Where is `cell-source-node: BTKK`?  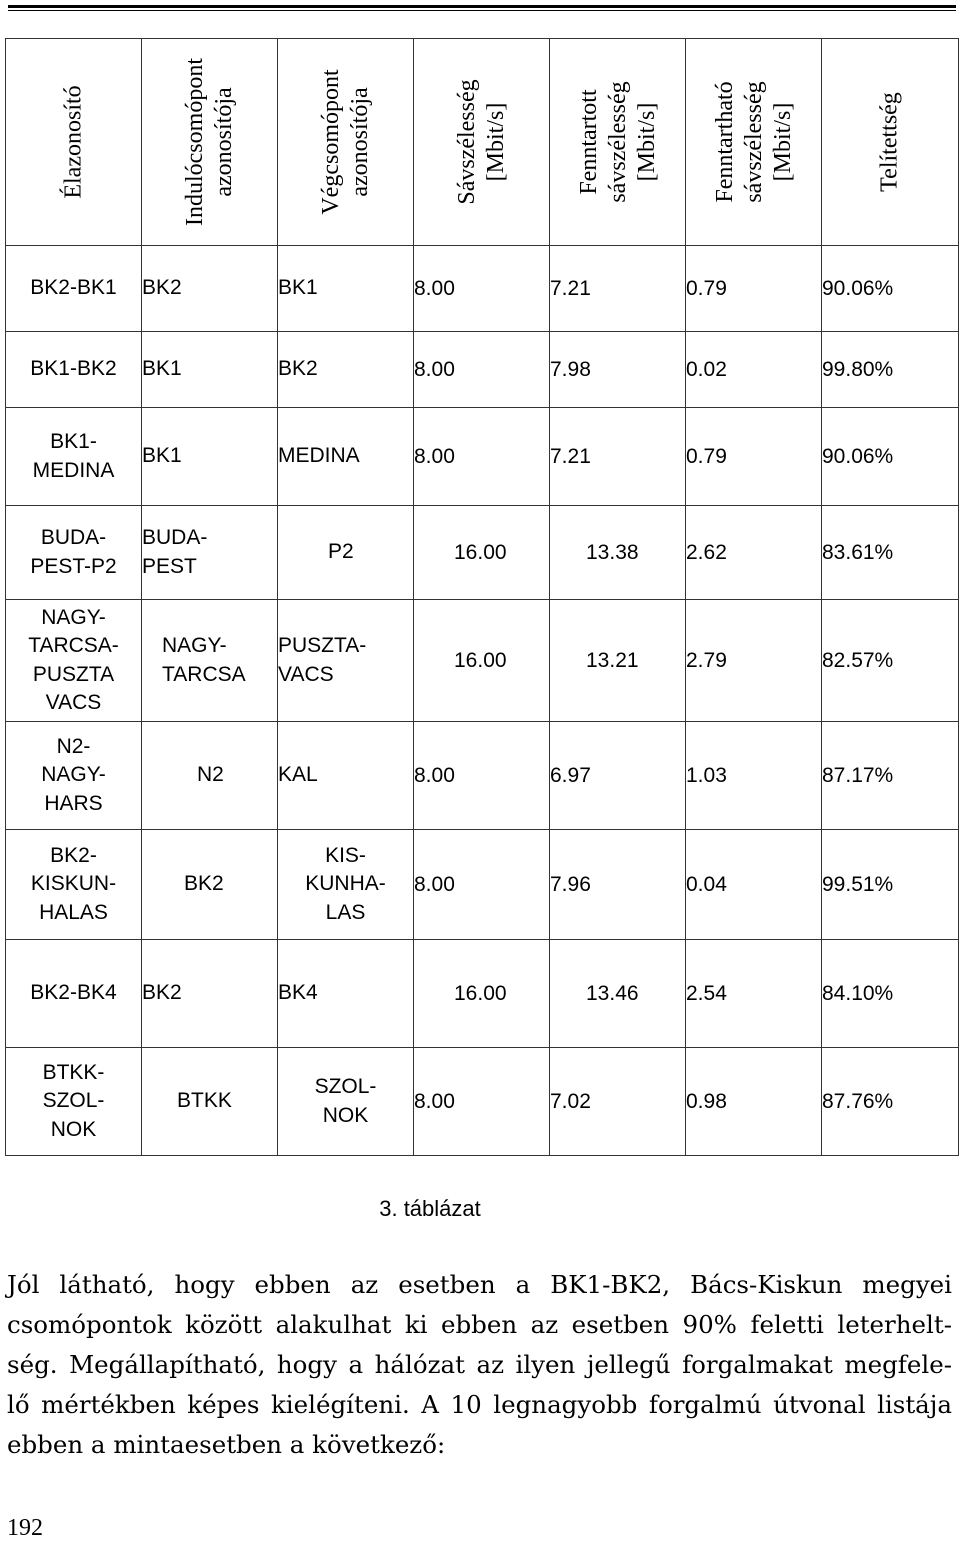
cell-source-node: BTKK is located at coordinates (209, 1101).